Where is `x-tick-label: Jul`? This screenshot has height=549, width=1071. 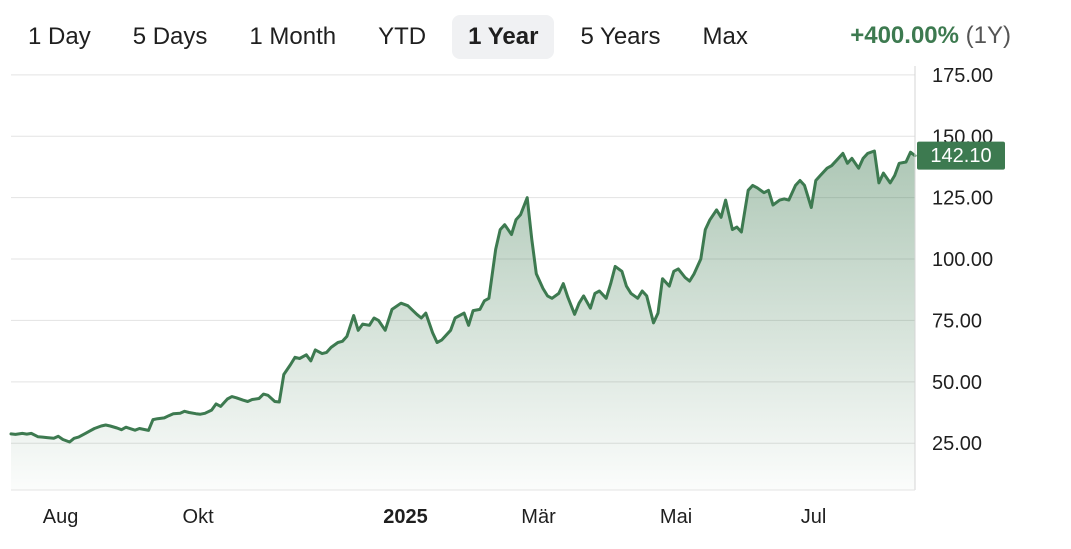
x-tick-label: Jul is located at coordinates (814, 517).